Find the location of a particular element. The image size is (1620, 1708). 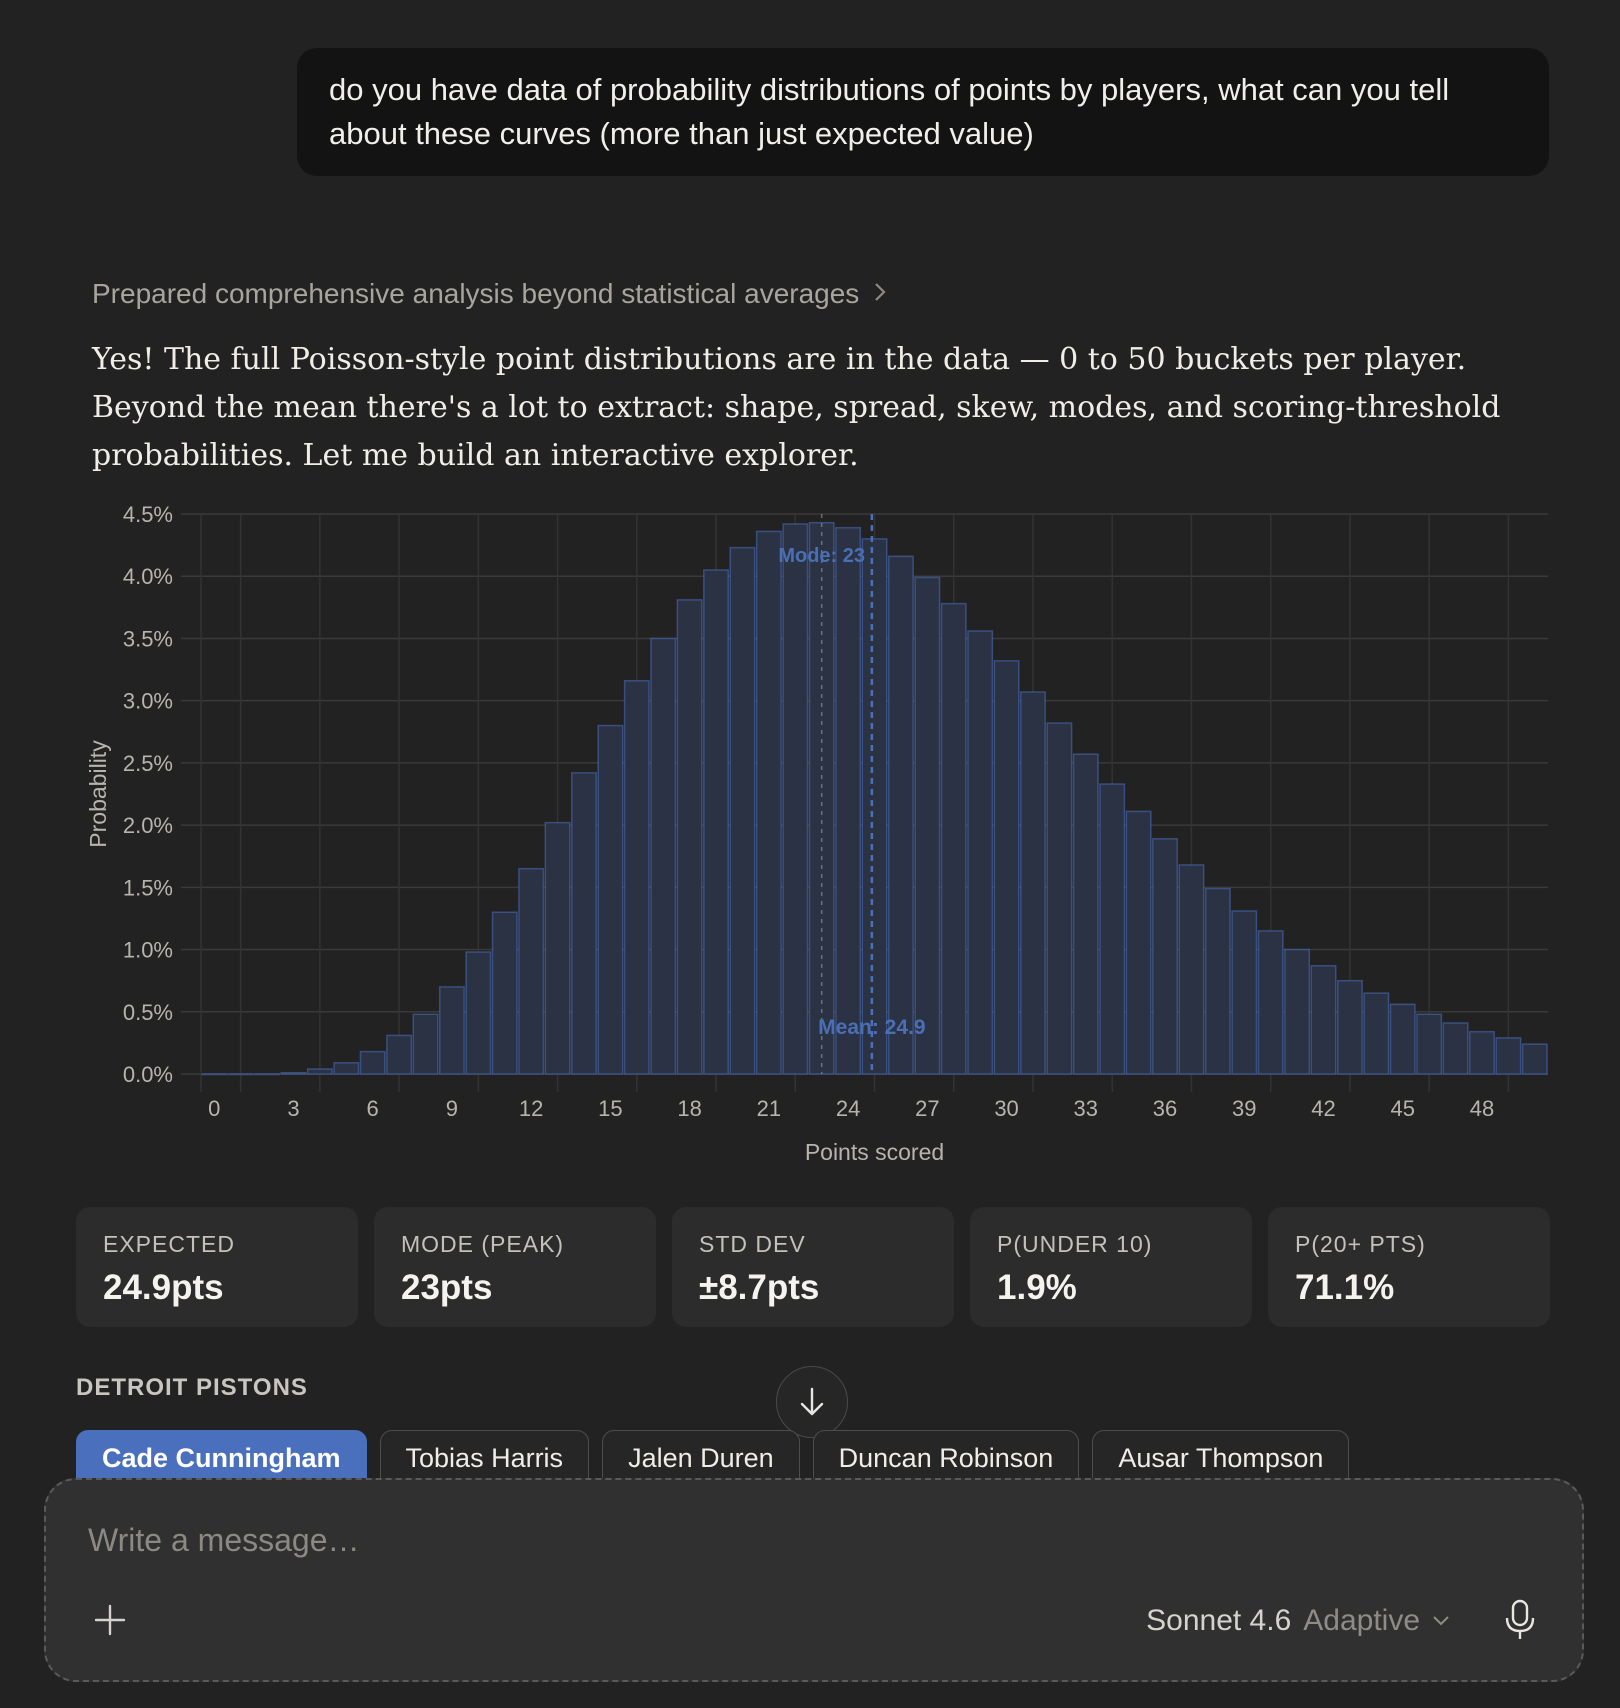

stat-value: 24.9pts is located at coordinates (163, 1287).